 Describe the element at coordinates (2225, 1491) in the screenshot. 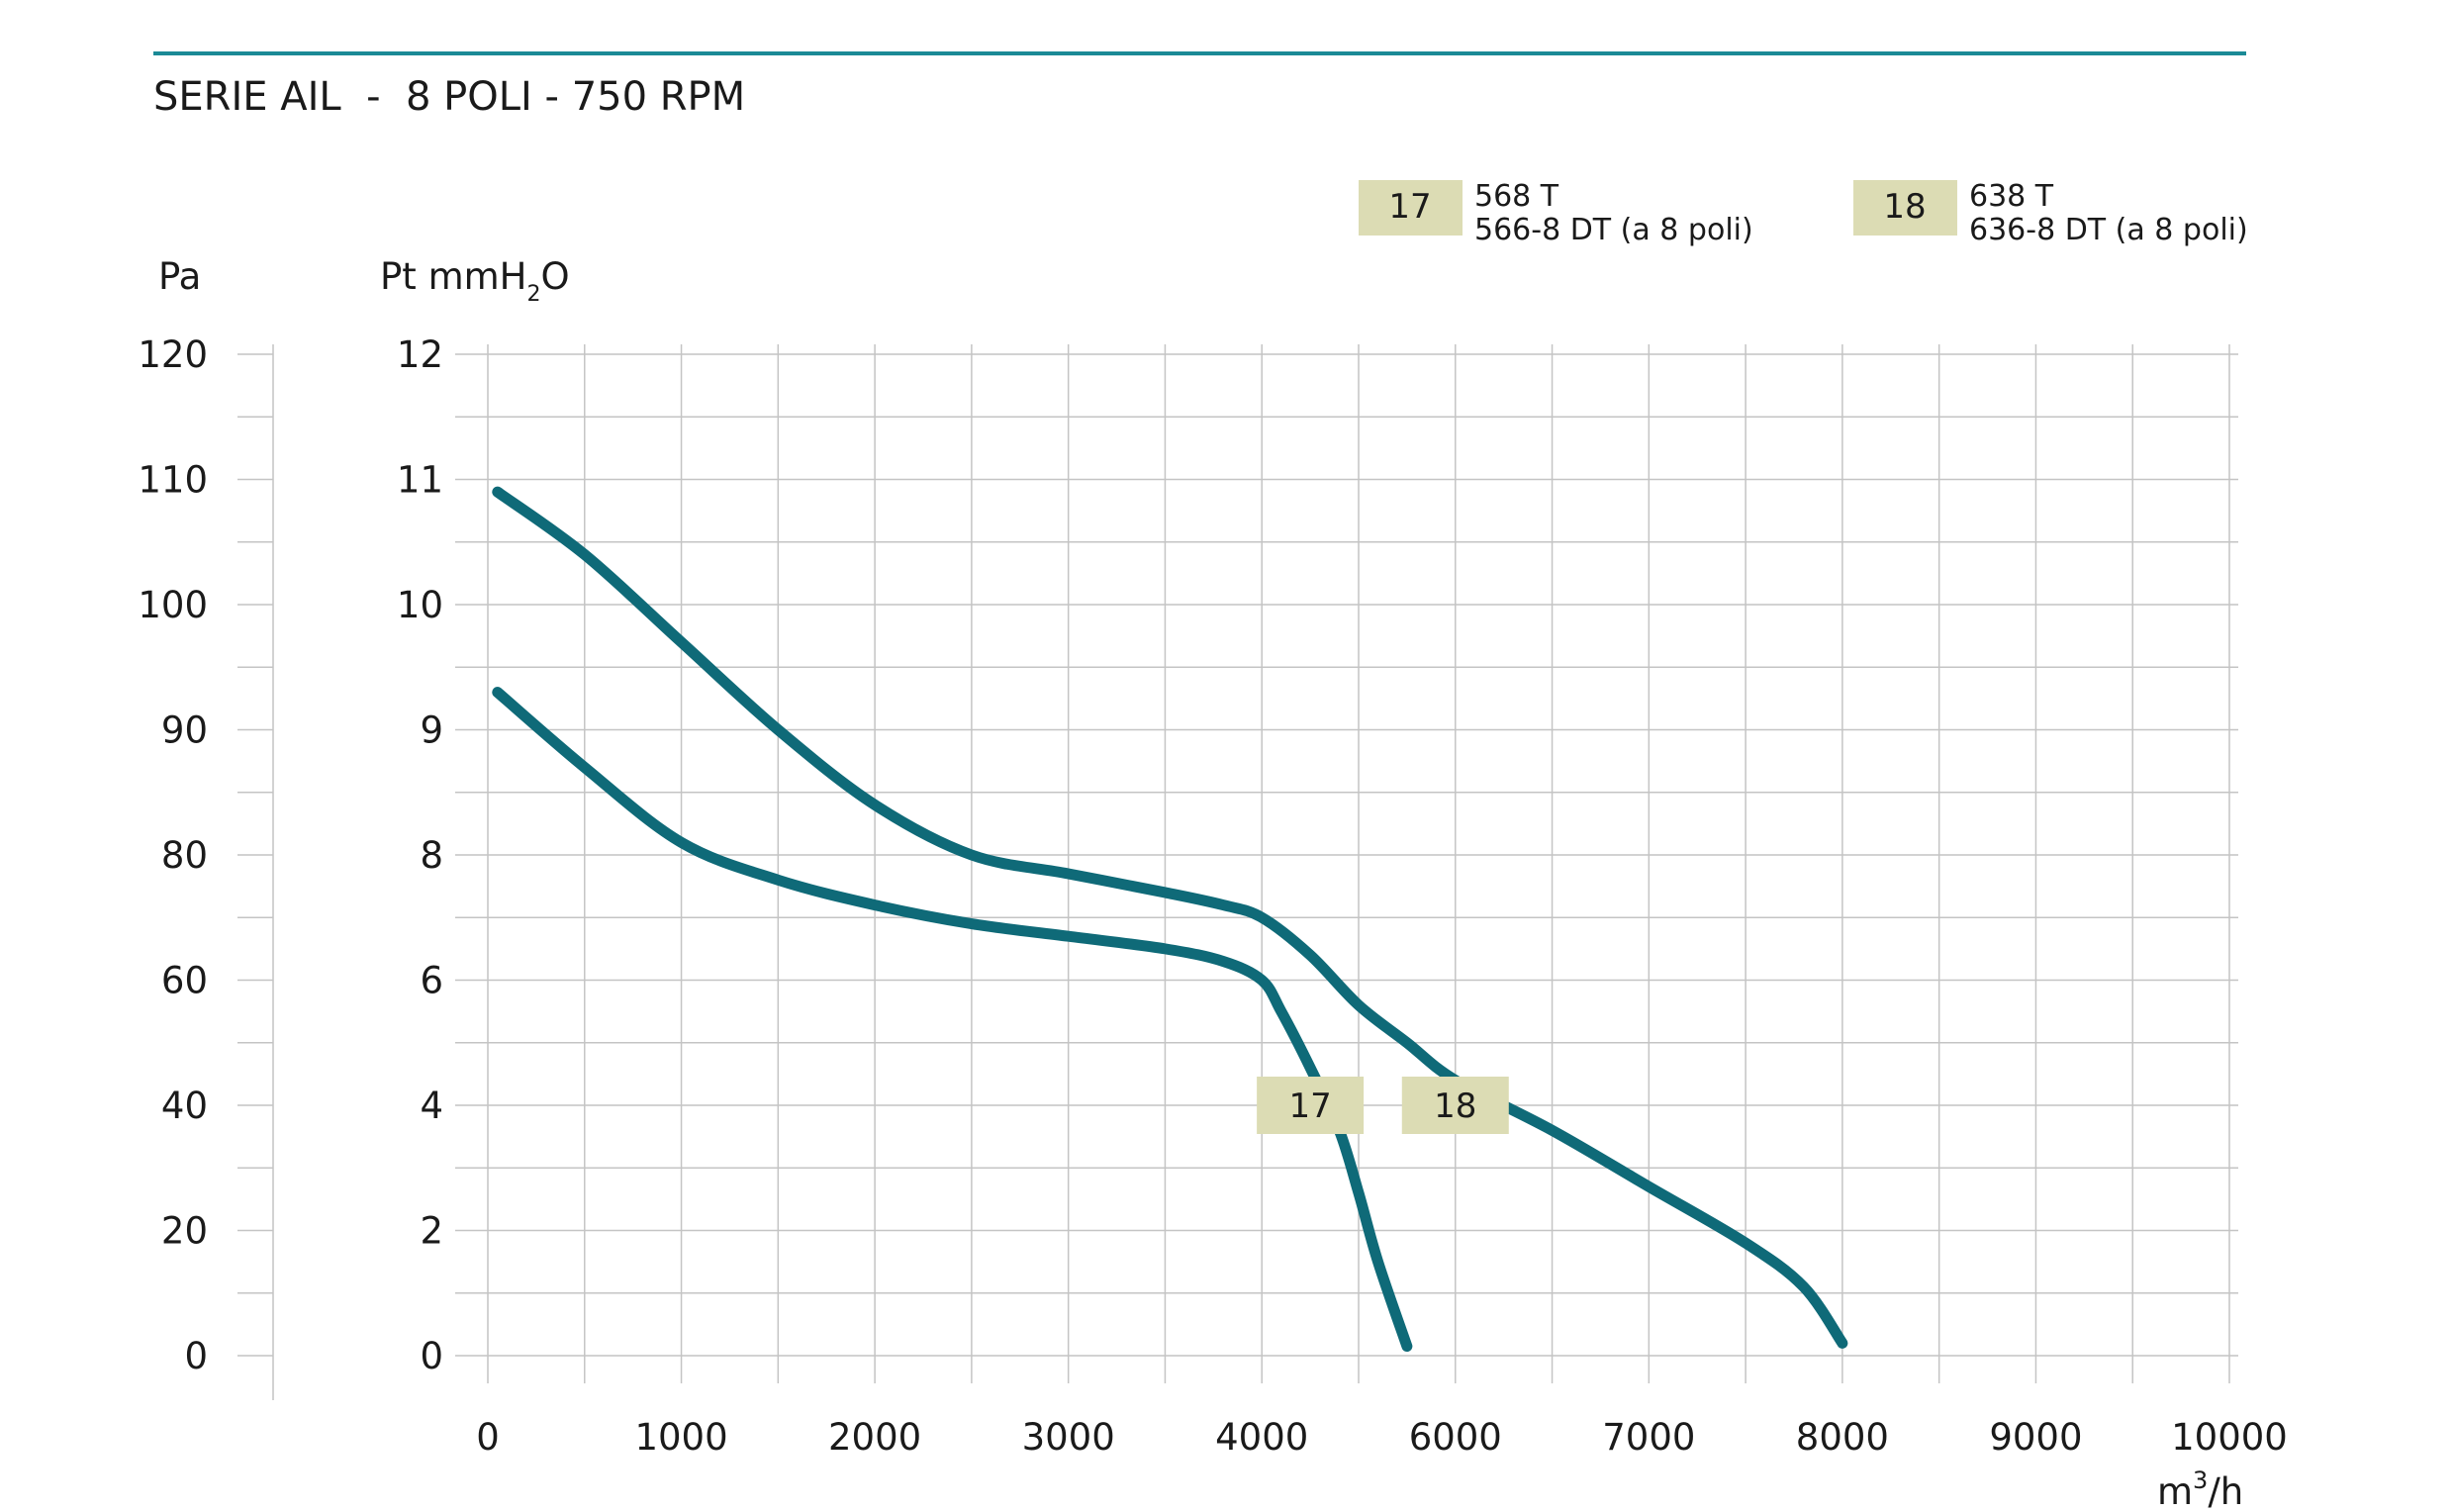

I see `x-axis-label-tail: /h` at that location.